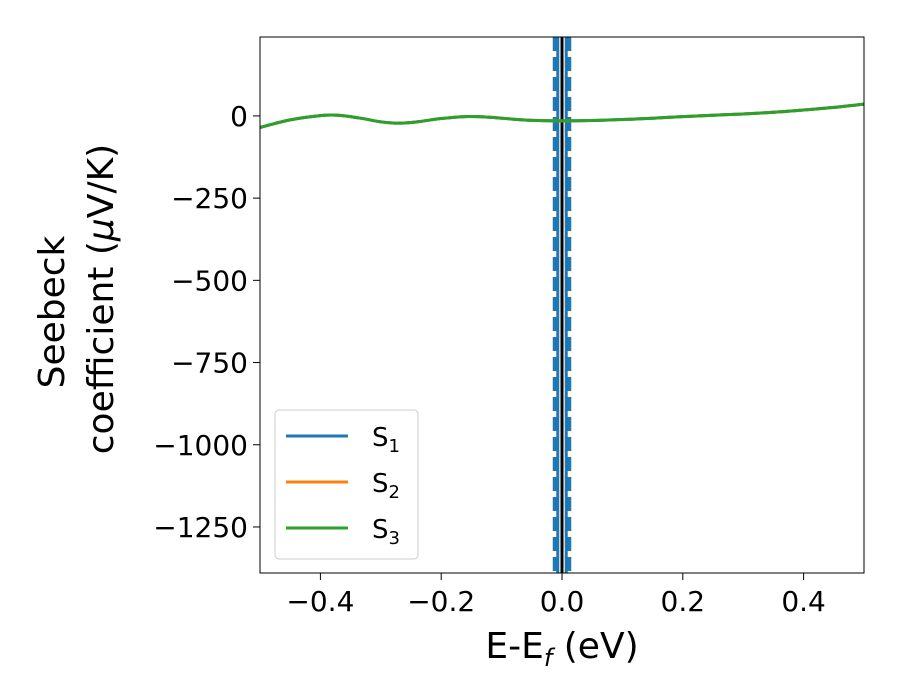 The height and width of the screenshot is (700, 900). I want to click on y-tick-label: −500, so click(209, 280).